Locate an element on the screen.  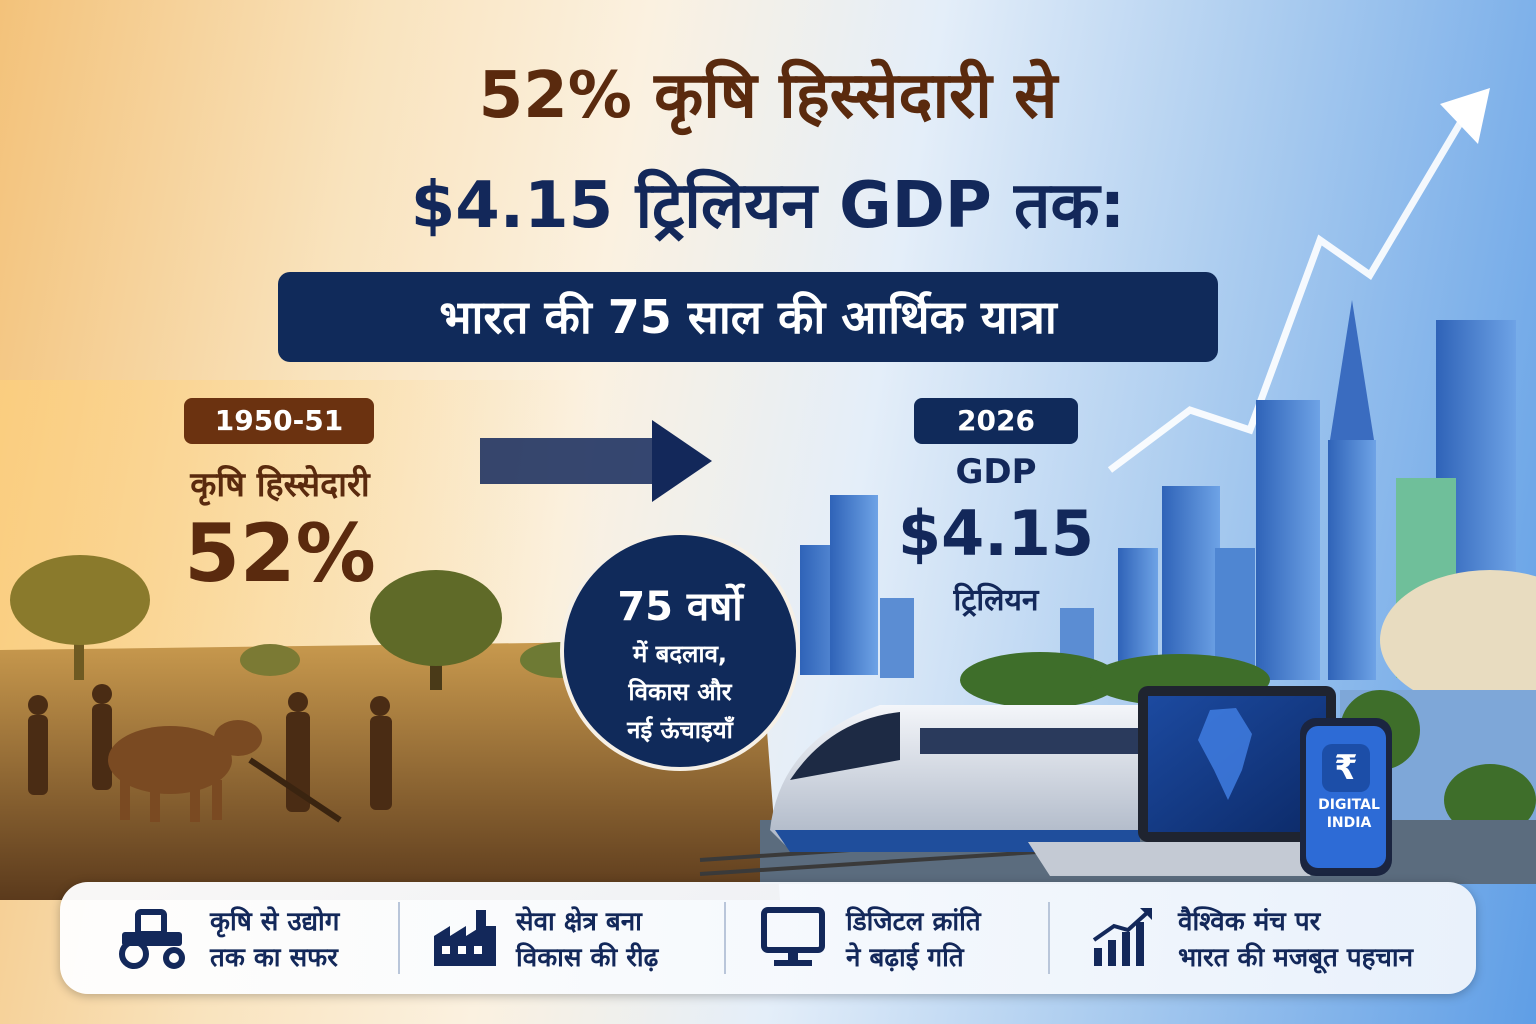
digital-india-line-1: DIGITAL is located at coordinates (1349, 805).